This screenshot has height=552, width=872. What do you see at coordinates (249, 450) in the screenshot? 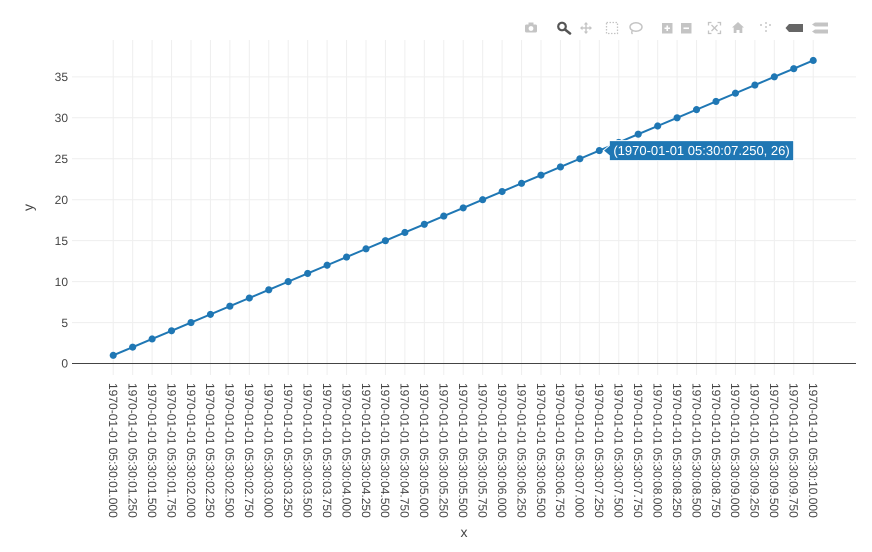
I see `x-tick-label: 1970-01-01 05:30:02.750` at bounding box center [249, 450].